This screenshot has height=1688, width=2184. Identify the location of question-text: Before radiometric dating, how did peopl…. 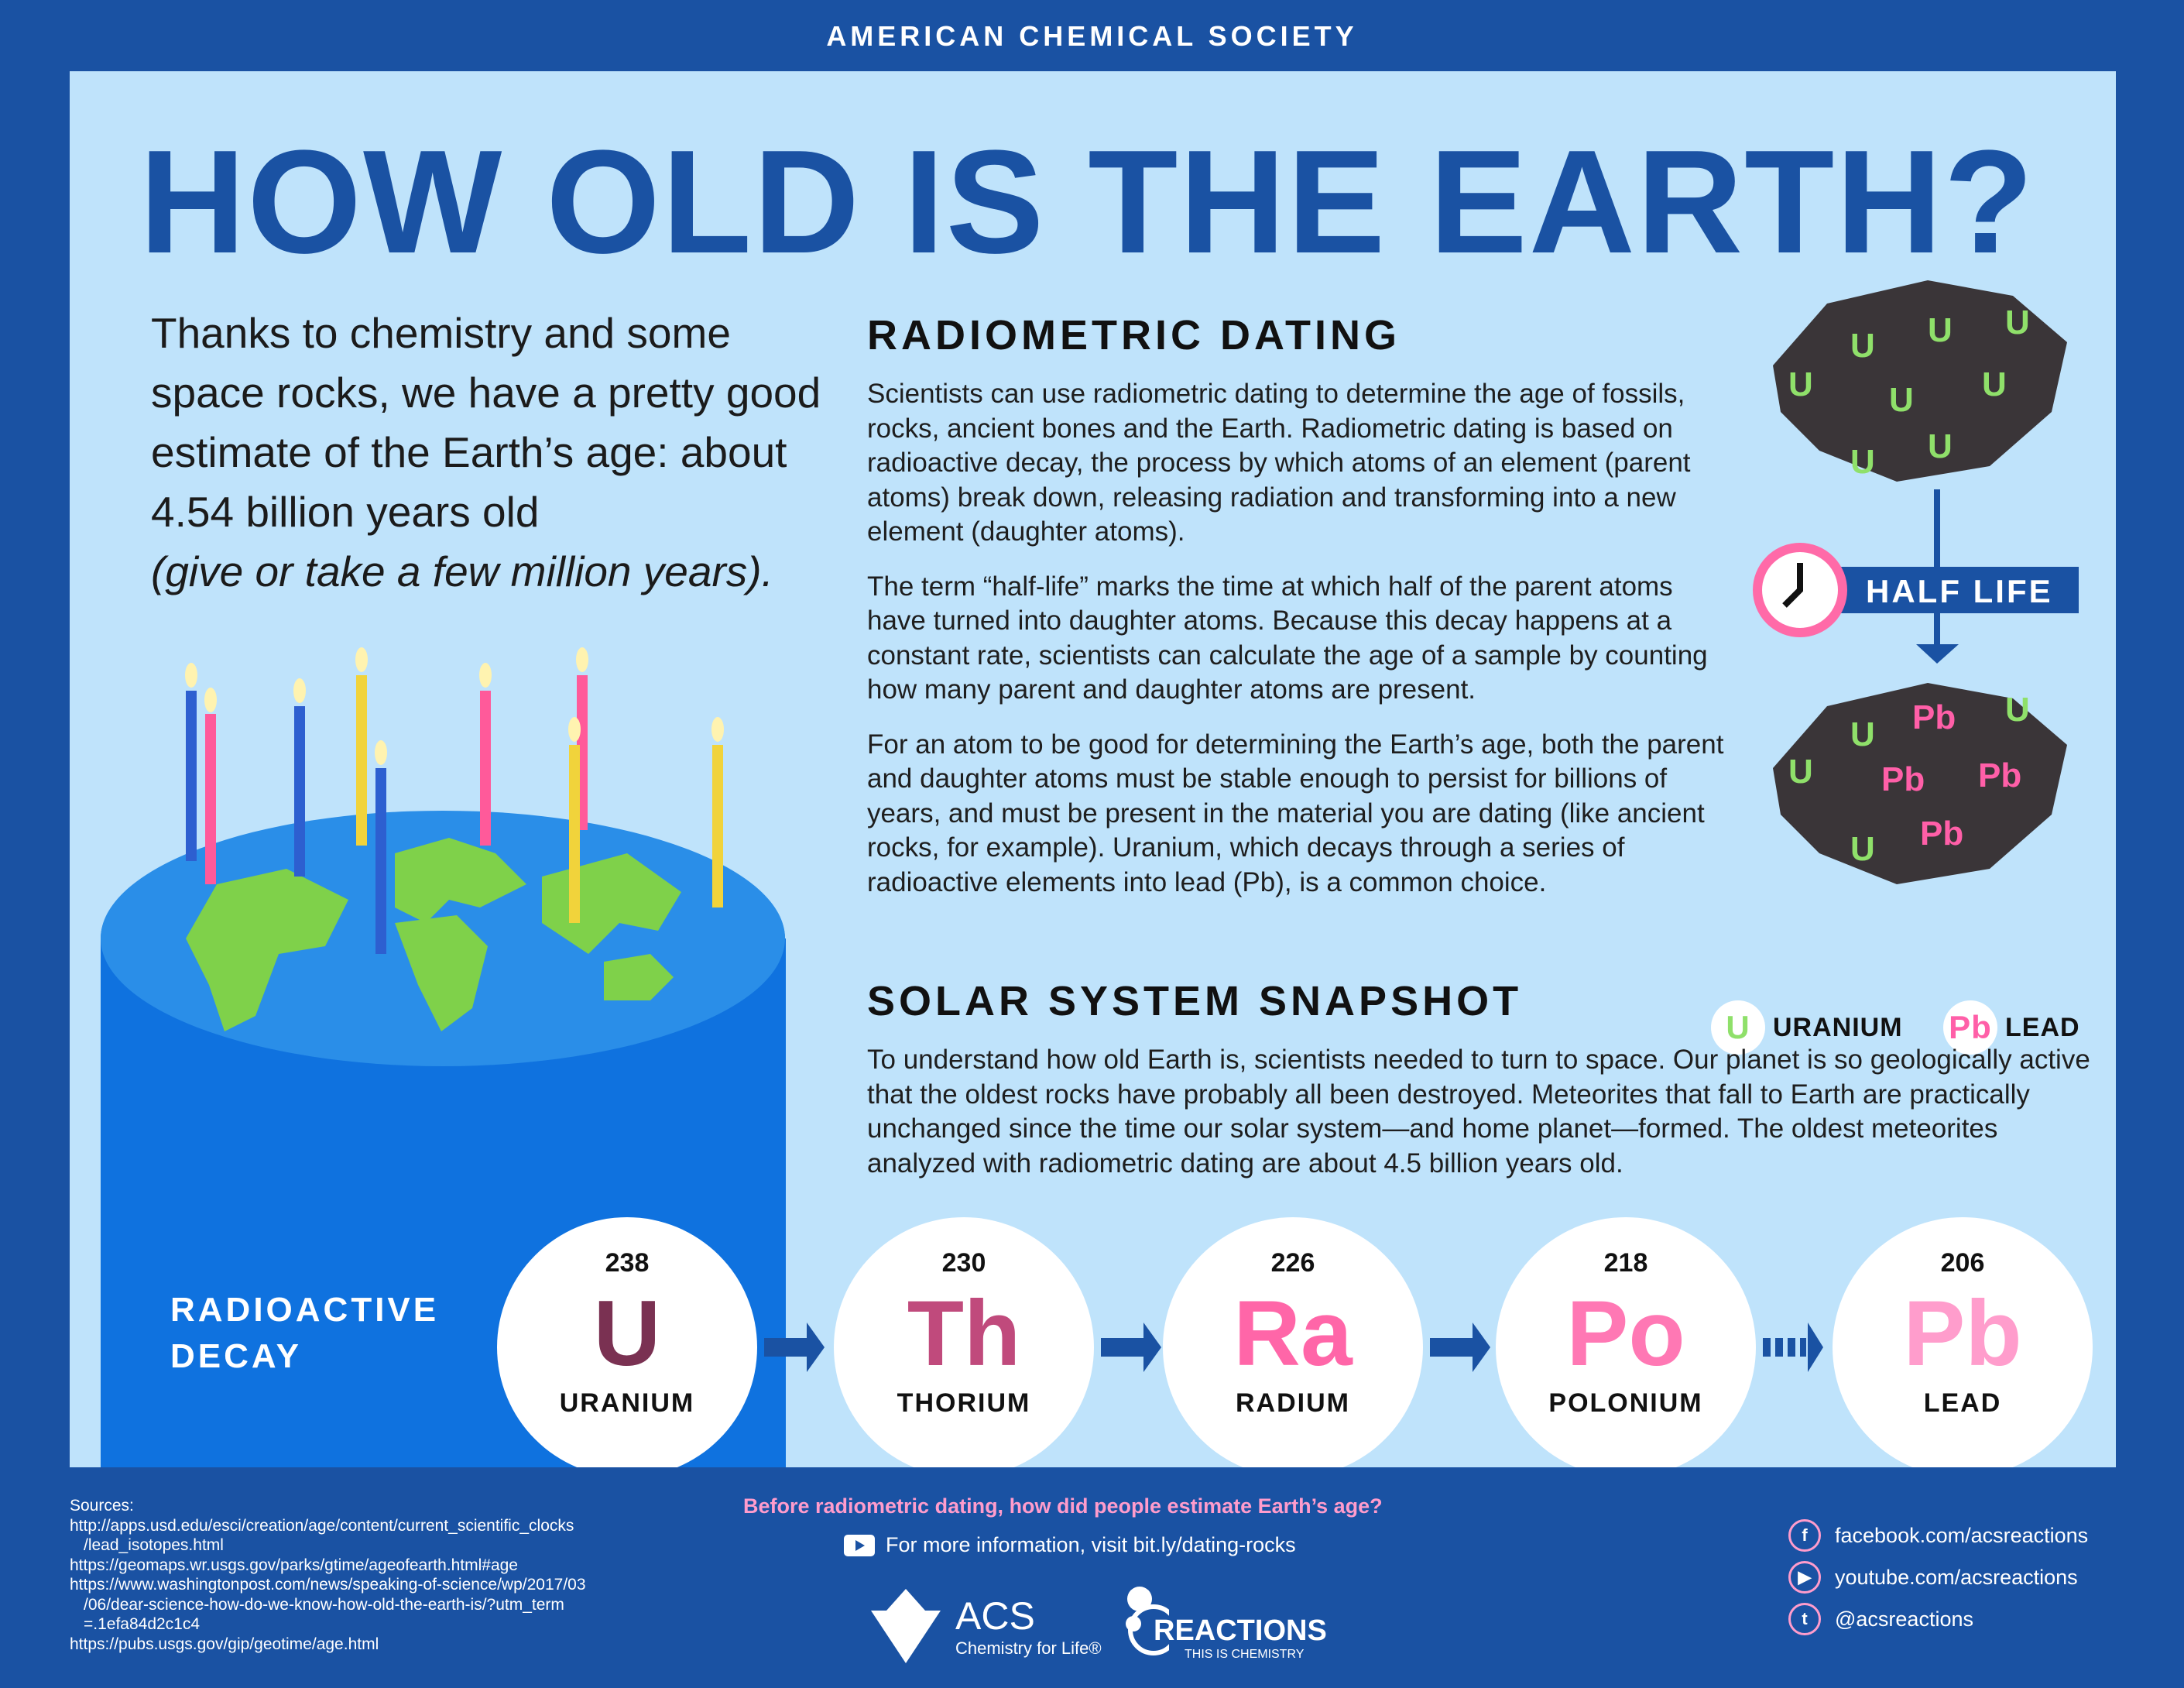
(1063, 1506).